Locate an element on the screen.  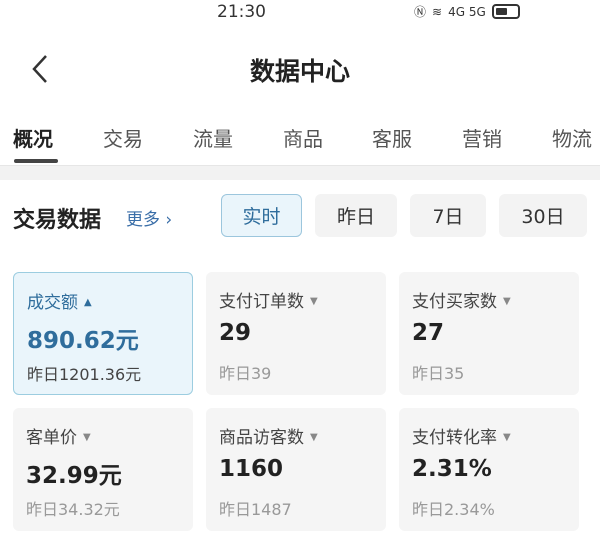
metric-label-text: 支付买家数 is located at coordinates (454, 302).